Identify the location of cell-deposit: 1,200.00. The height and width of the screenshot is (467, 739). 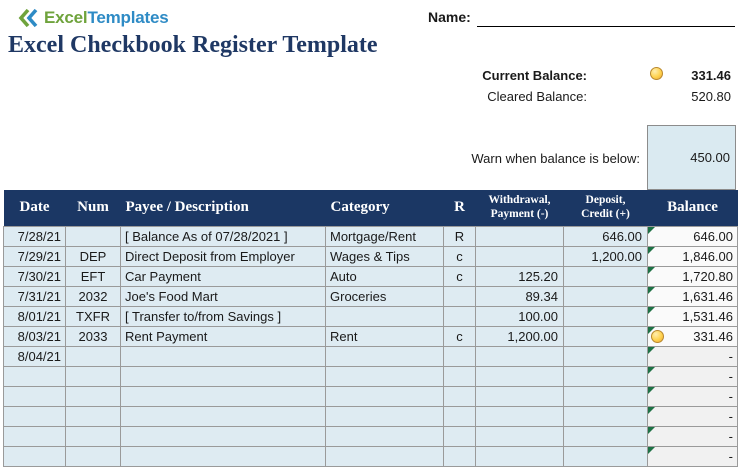
(605, 256).